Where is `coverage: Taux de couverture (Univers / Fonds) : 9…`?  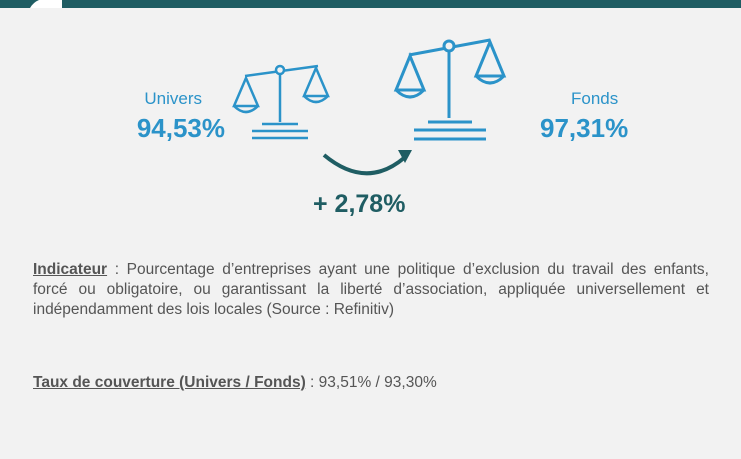 coverage: Taux de couverture (Univers / Fonds) : 9… is located at coordinates (371, 383).